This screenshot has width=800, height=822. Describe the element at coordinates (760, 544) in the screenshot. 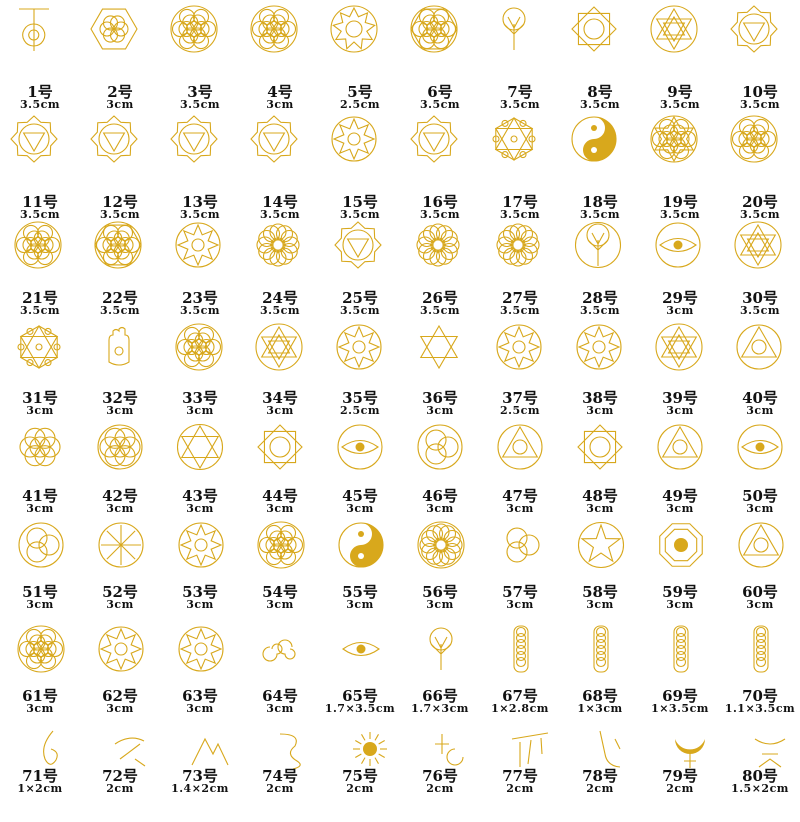

I see `eye-pyramid-icon` at that location.